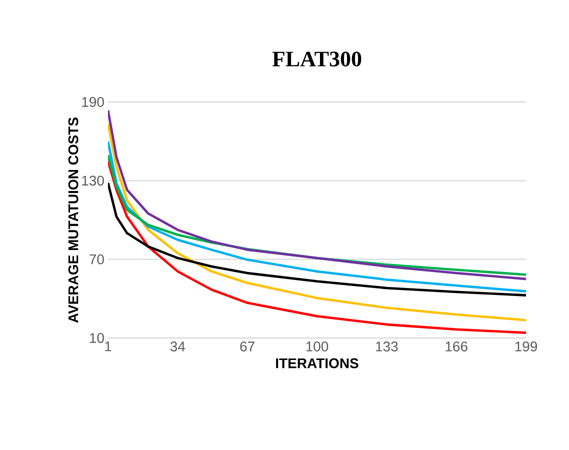 This screenshot has width=569, height=450. I want to click on x-tick-label: 100, so click(317, 347).